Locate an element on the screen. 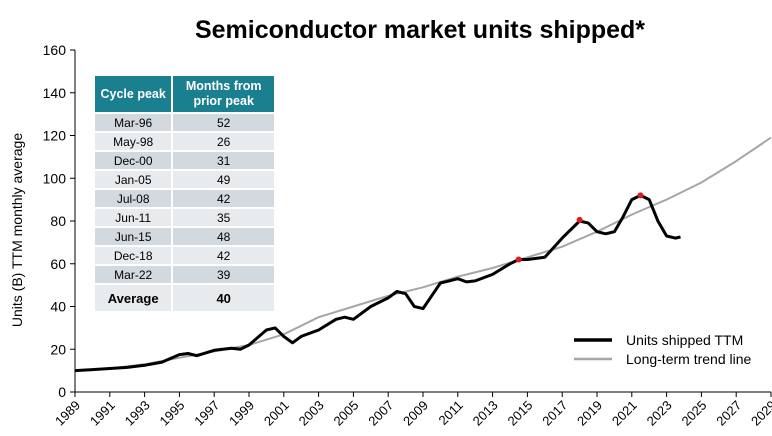 This screenshot has width=772, height=436. y-axis-label: Units (B) TTM monthly average is located at coordinates (17, 230).